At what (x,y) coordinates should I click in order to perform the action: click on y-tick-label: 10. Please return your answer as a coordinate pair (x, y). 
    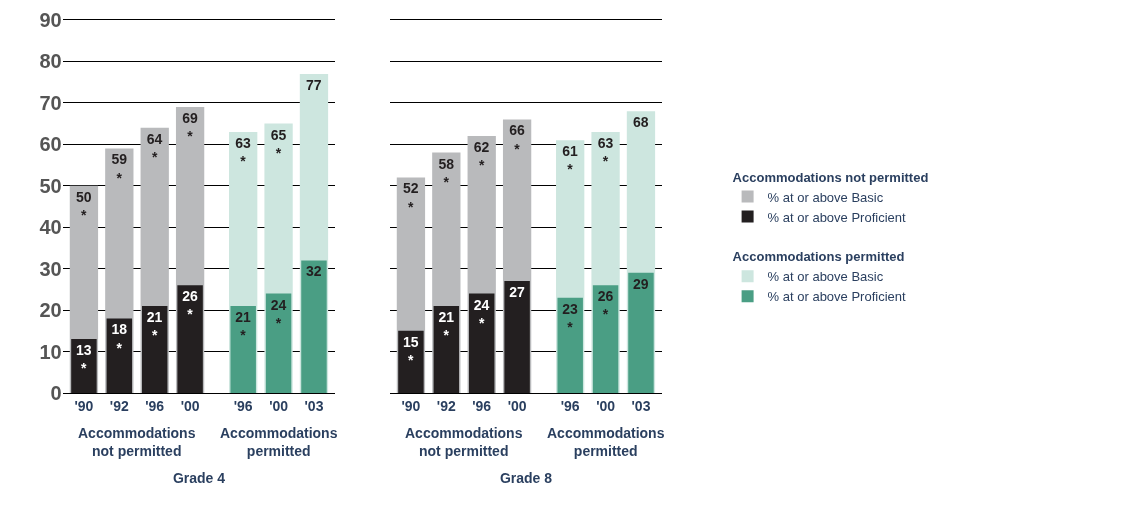
    Looking at the image, I should click on (50, 351).